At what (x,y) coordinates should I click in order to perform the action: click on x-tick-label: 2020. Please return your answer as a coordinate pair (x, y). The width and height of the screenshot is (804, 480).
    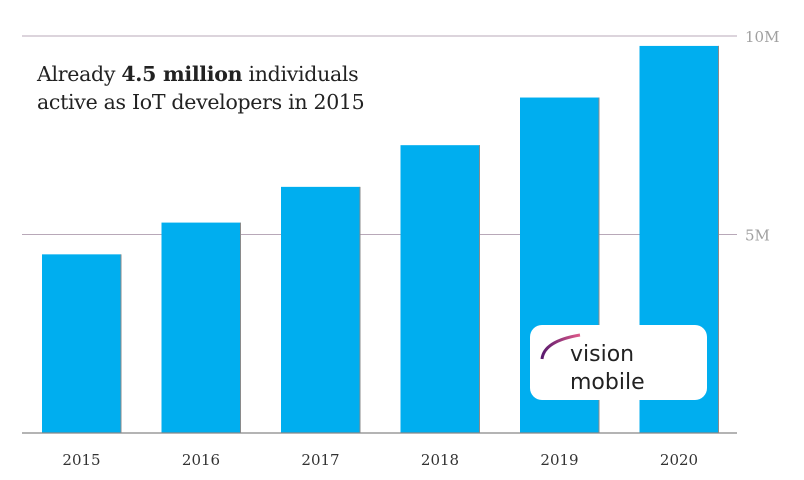
    Looking at the image, I should click on (679, 460).